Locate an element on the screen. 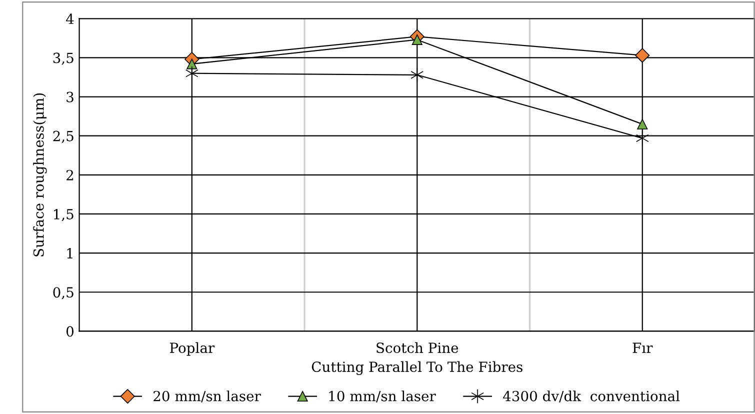  y-tick-label: 0,5 is located at coordinates (63, 293).